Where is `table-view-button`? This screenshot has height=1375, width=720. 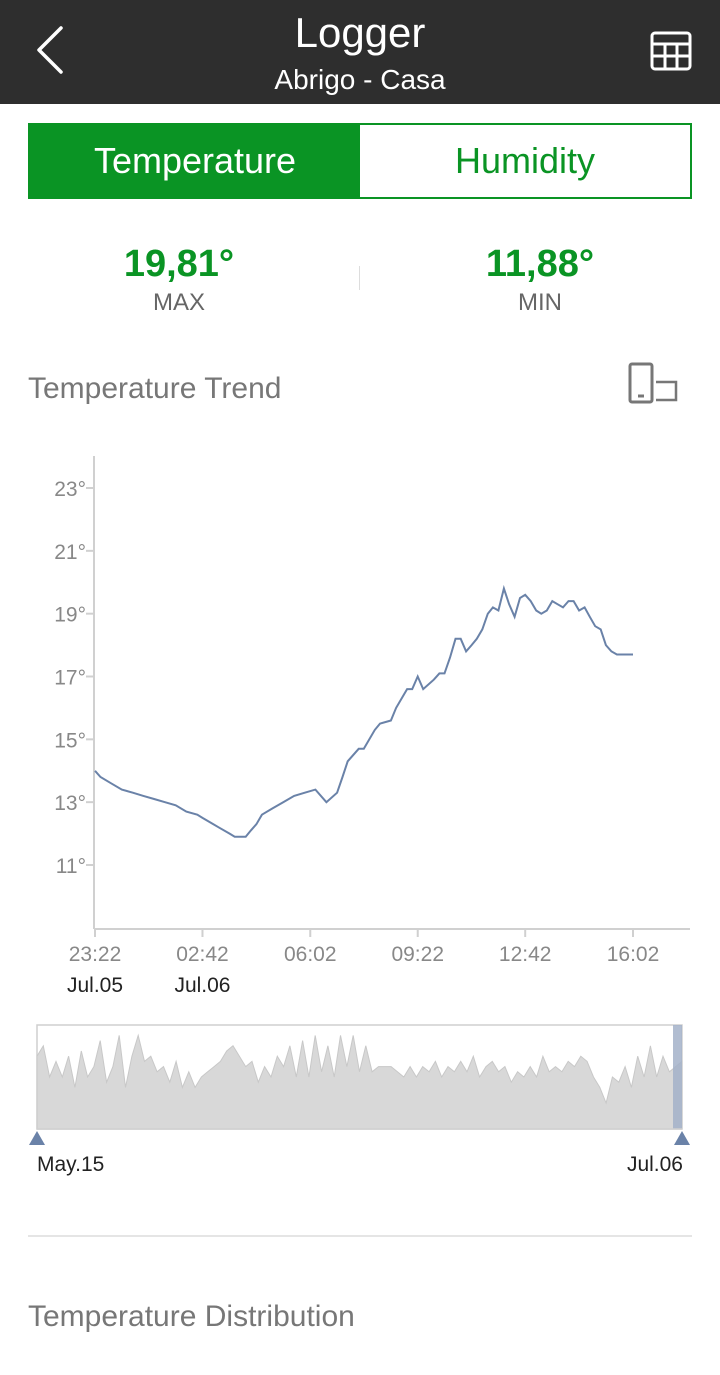
table-view-button is located at coordinates (671, 51).